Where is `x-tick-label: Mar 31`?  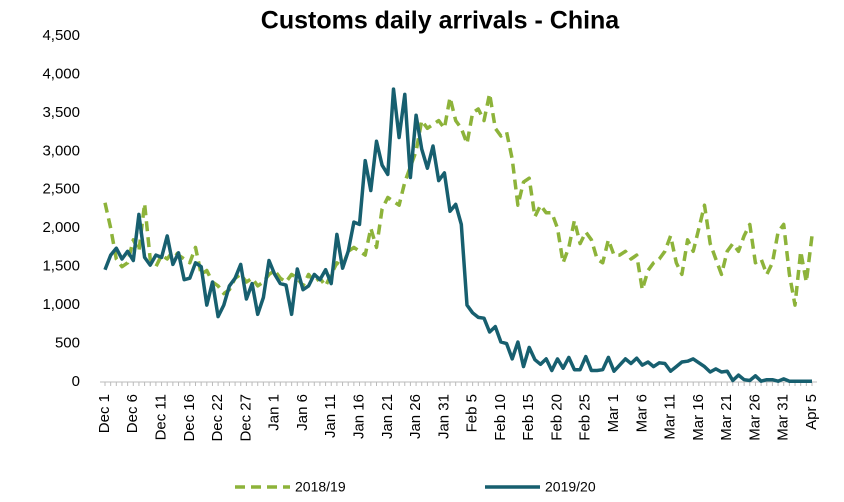
x-tick-label: Mar 31 is located at coordinates (783, 417).